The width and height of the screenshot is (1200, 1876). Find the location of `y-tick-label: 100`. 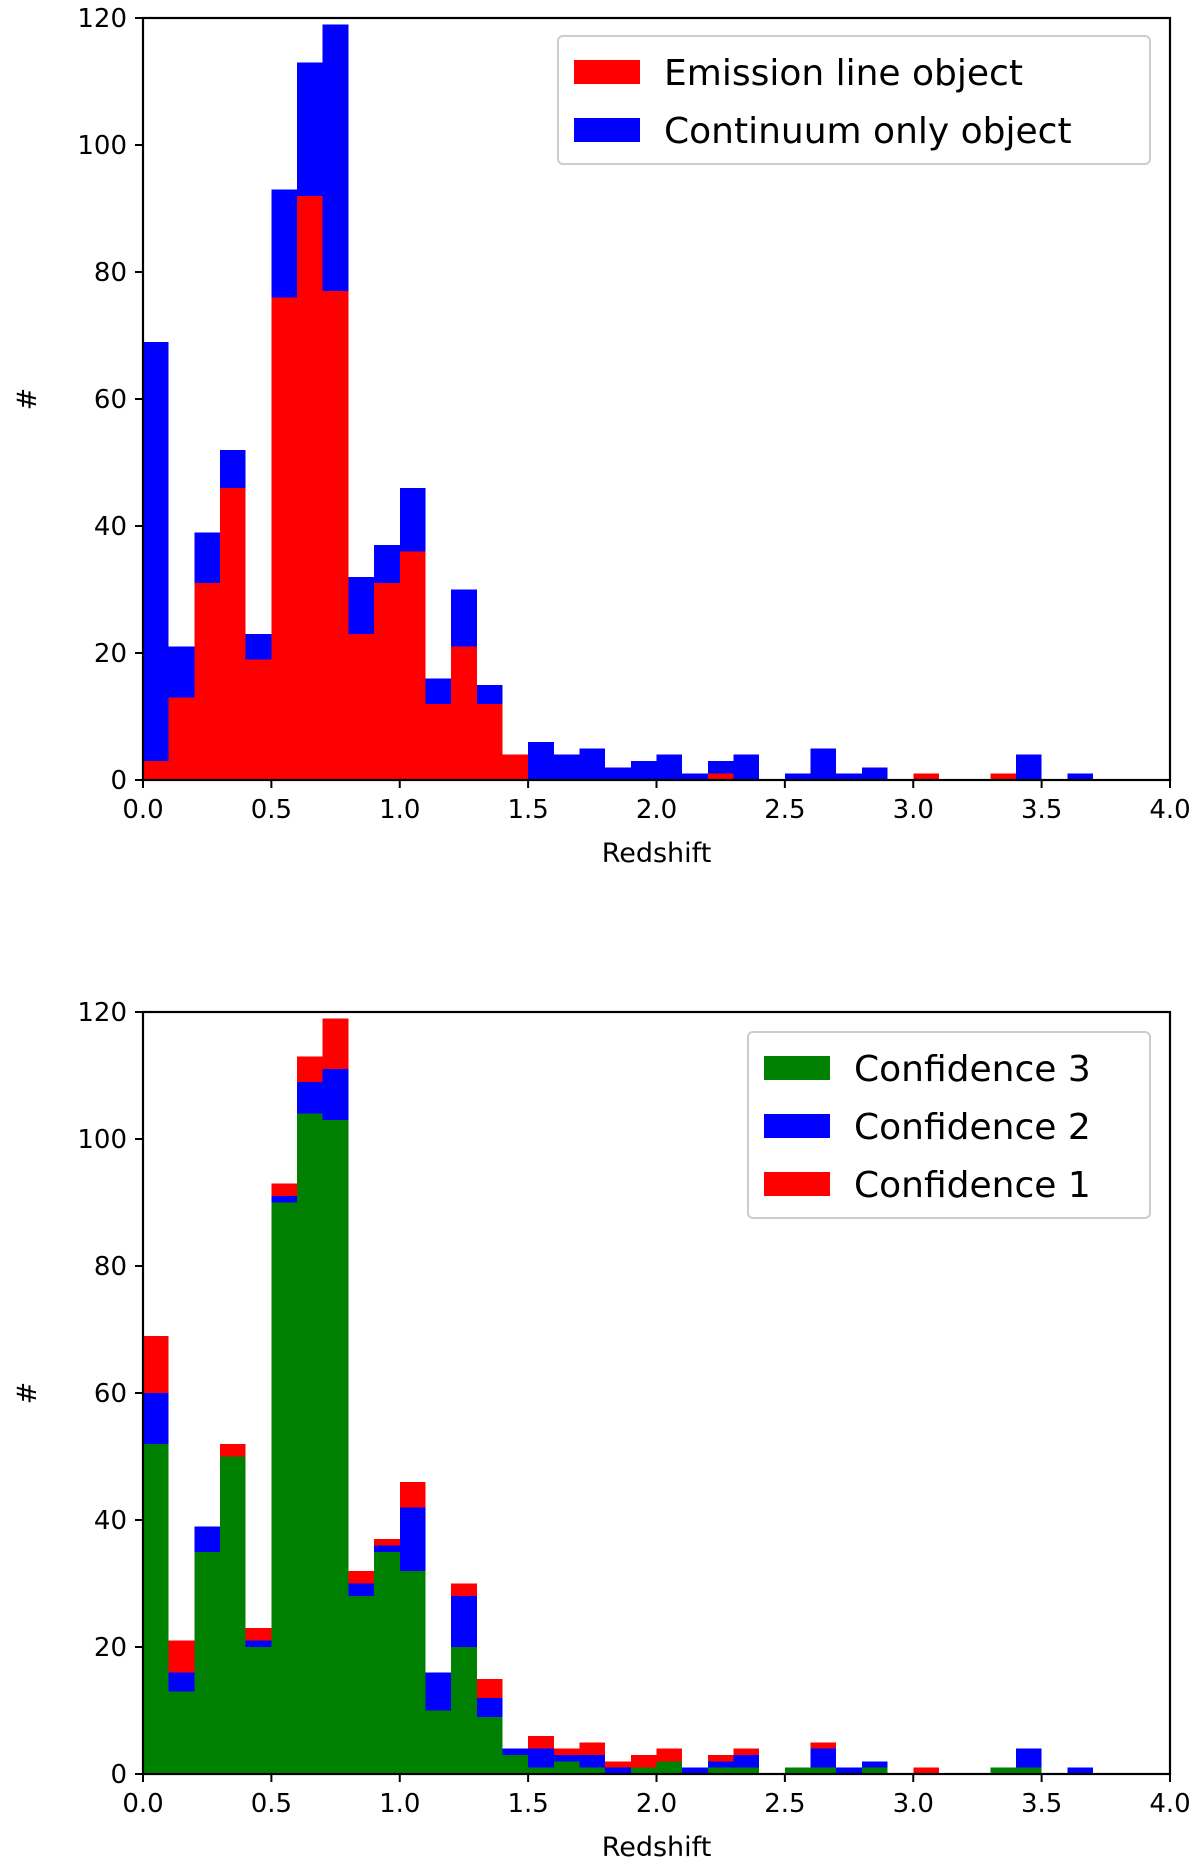

y-tick-label: 100 is located at coordinates (102, 146).